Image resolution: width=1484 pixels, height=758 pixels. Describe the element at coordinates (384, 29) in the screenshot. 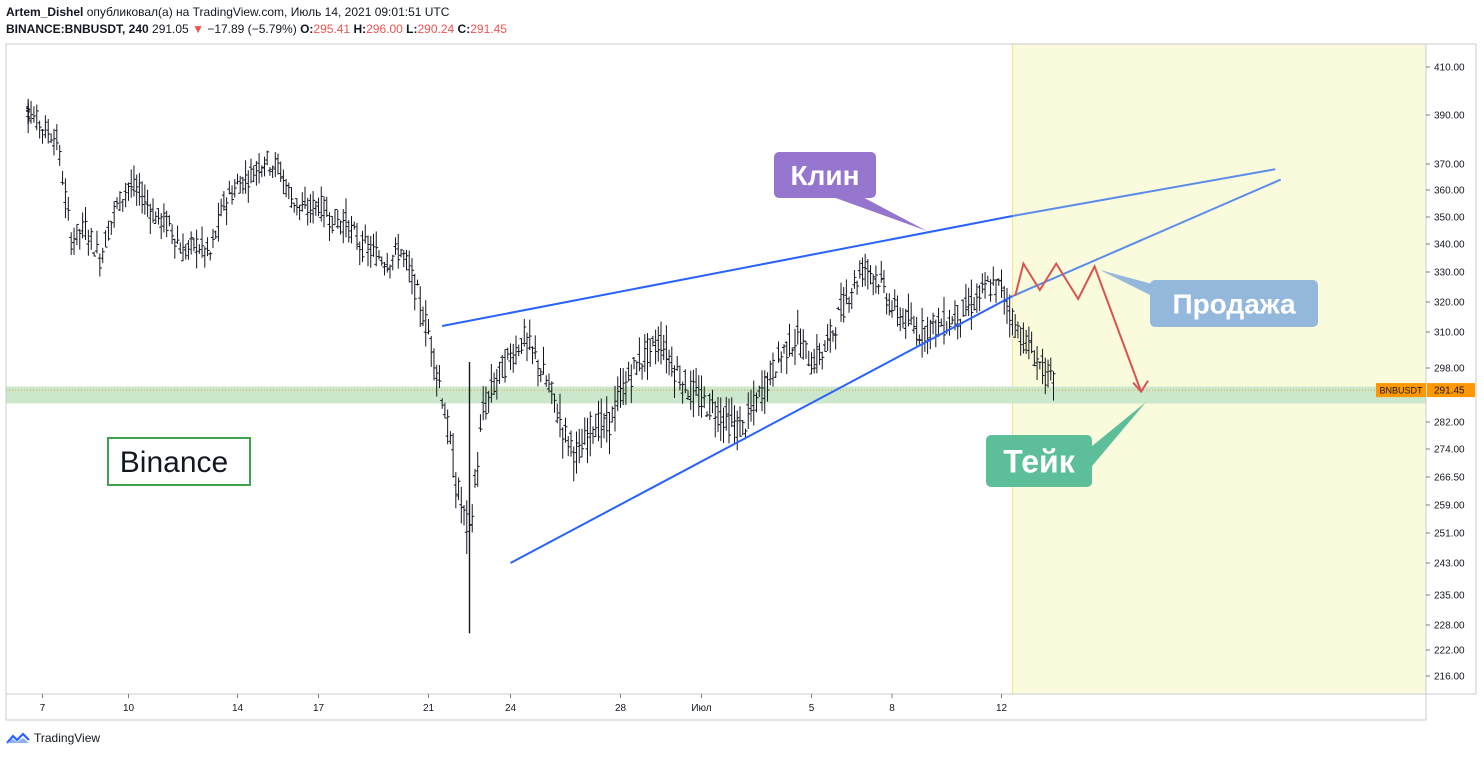

I see `high-value: 296.00` at that location.